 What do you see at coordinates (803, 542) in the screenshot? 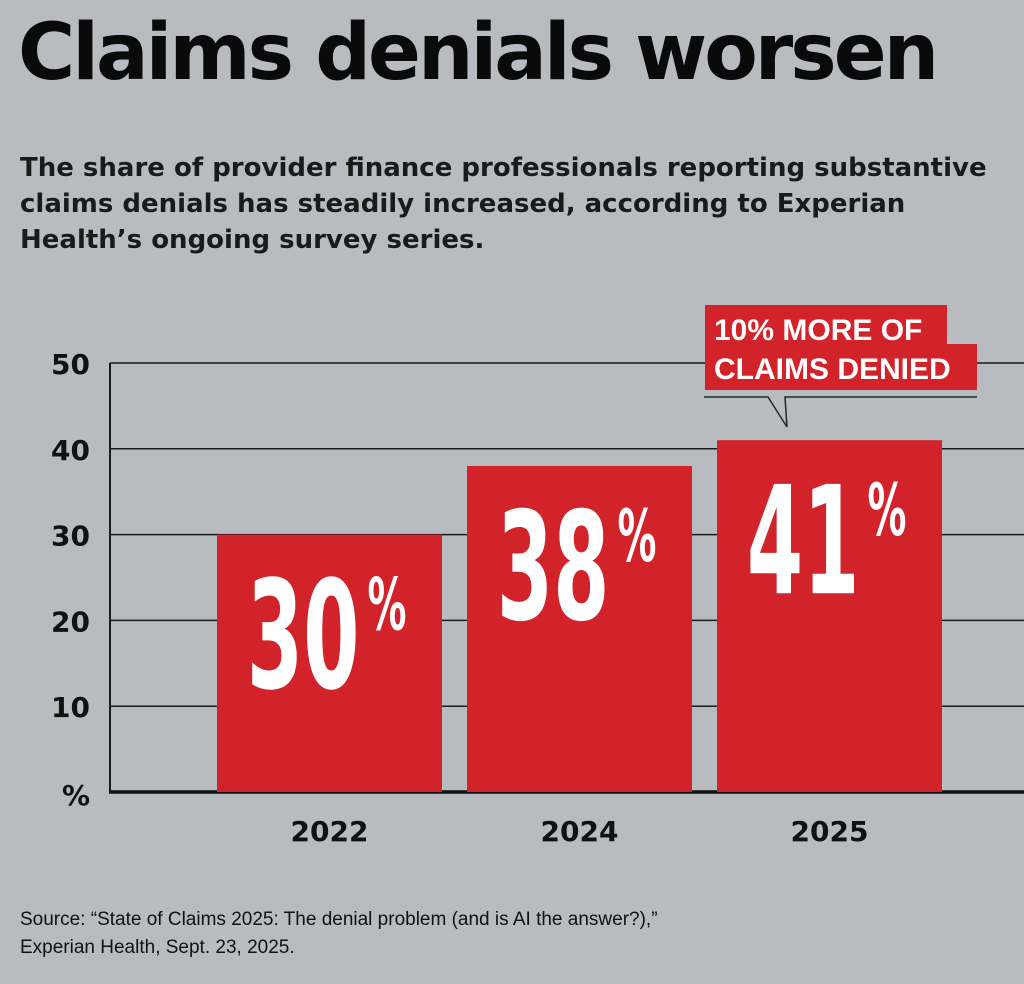
I see `data-label: 41` at bounding box center [803, 542].